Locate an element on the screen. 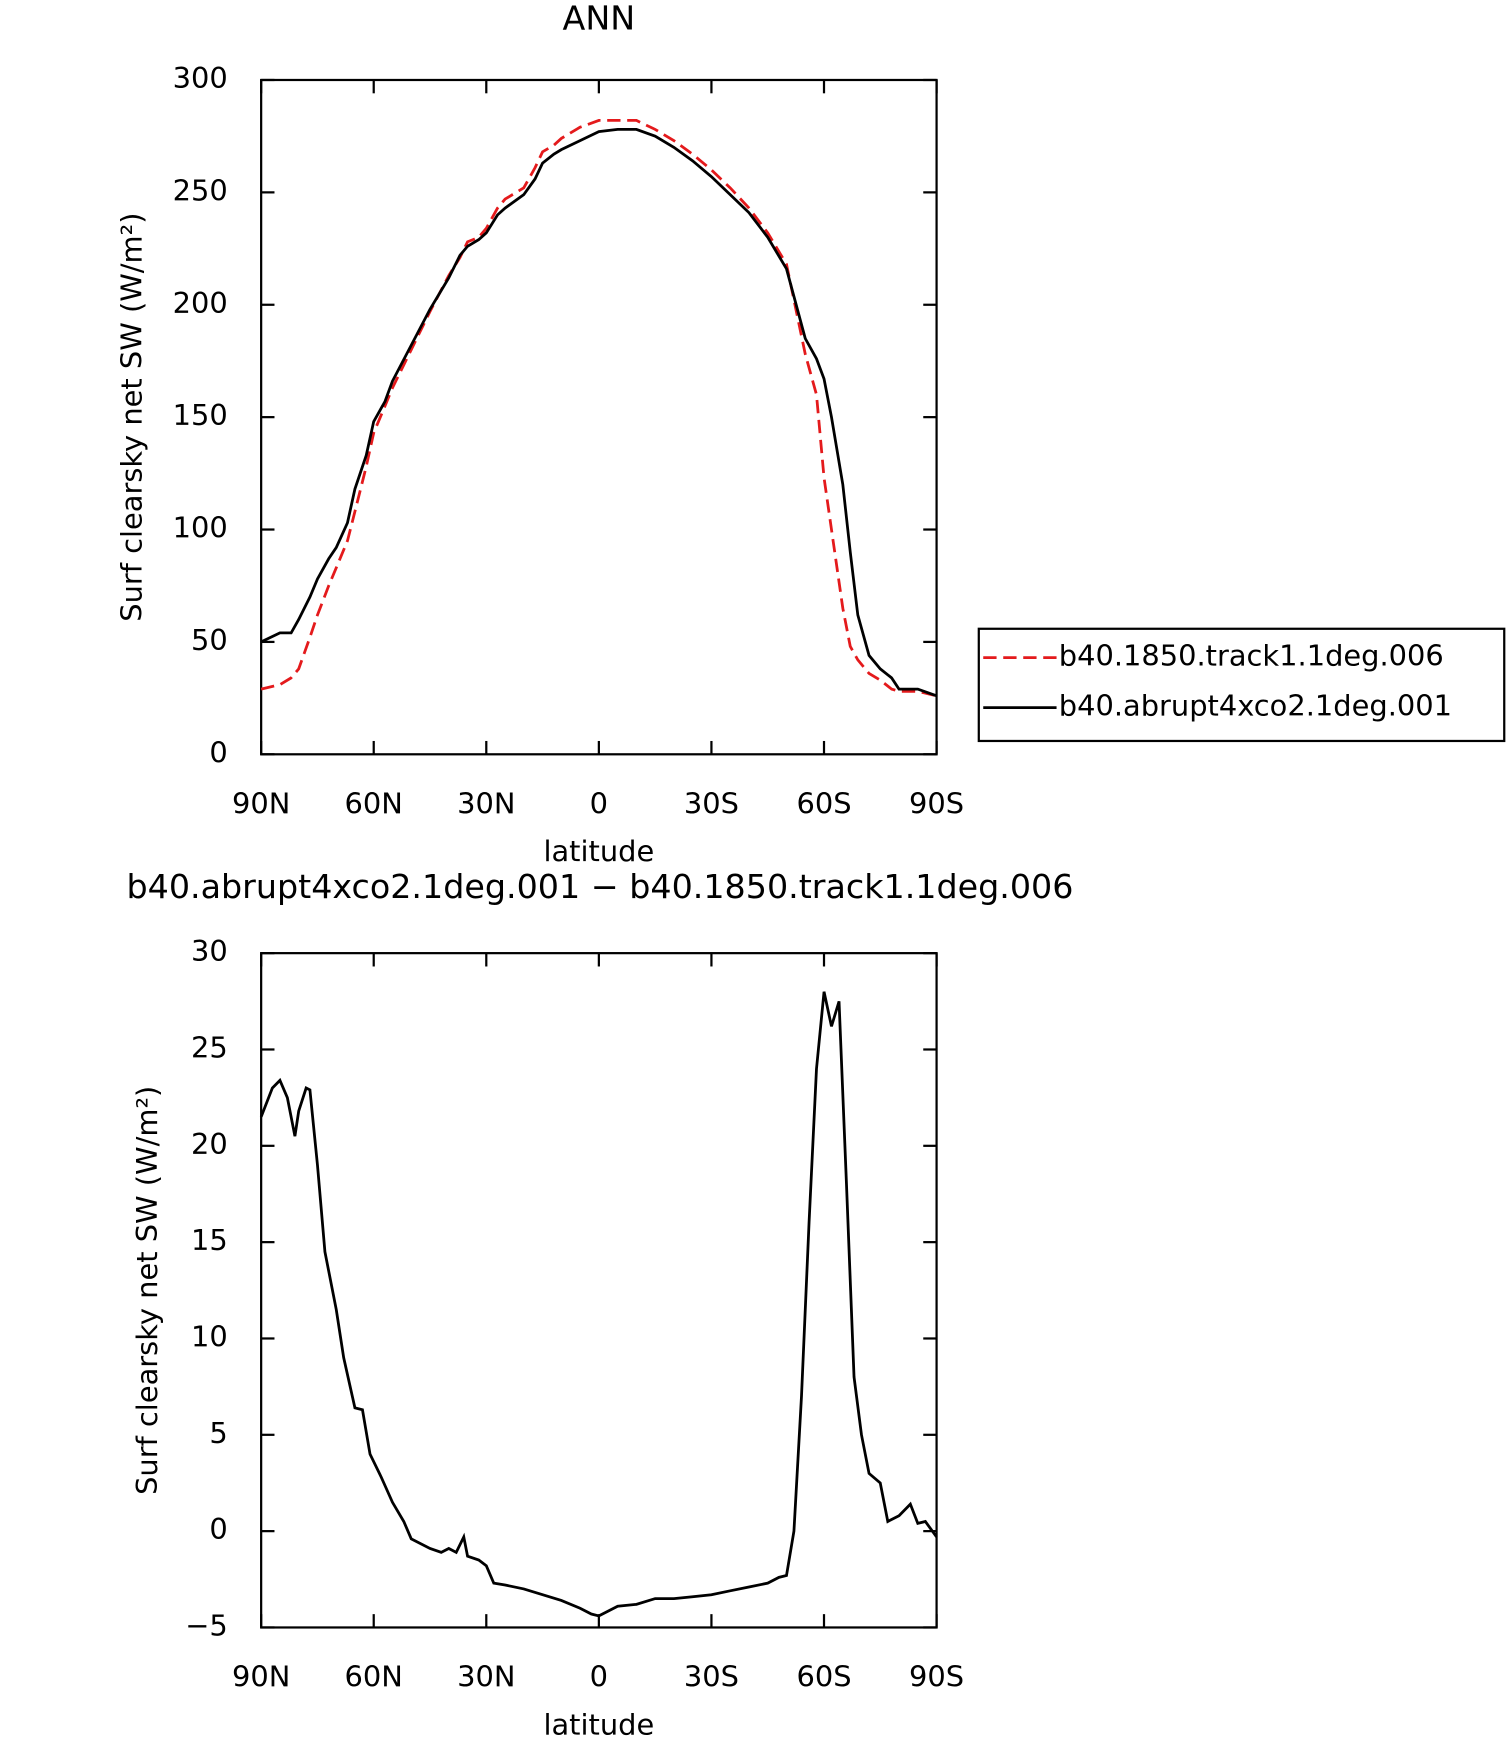 Image resolution: width=1511 pixels, height=1743 pixels. y-tick-label: 10 is located at coordinates (209, 1336).